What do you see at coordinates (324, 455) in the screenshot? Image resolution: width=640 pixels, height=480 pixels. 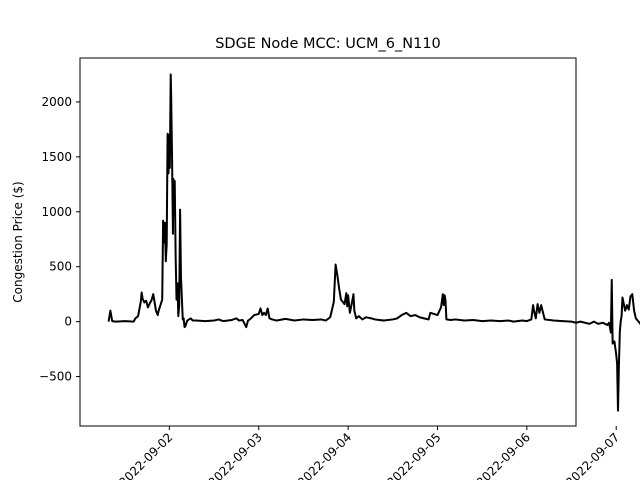 I see `x-tick-label: 2022-09-04` at bounding box center [324, 455].